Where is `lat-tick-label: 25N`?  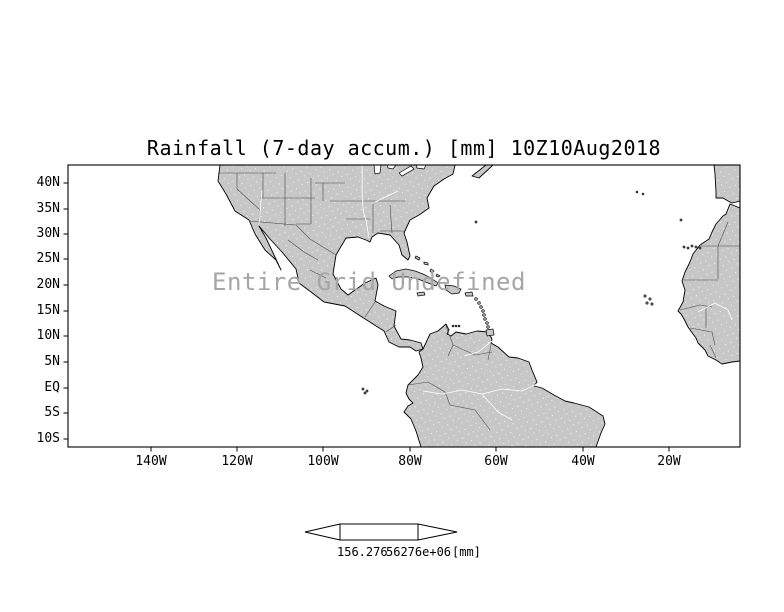
lat-tick-label: 25N is located at coordinates (48, 258).